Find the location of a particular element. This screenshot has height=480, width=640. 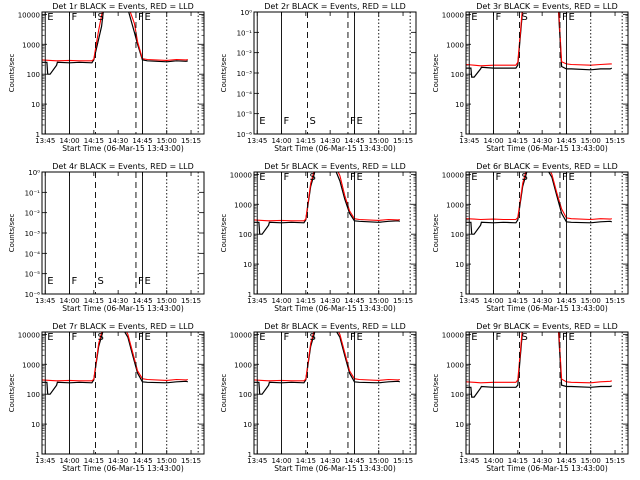

panel-title: Det 4r BLACK = Events, RED = LLD is located at coordinates (123, 166).